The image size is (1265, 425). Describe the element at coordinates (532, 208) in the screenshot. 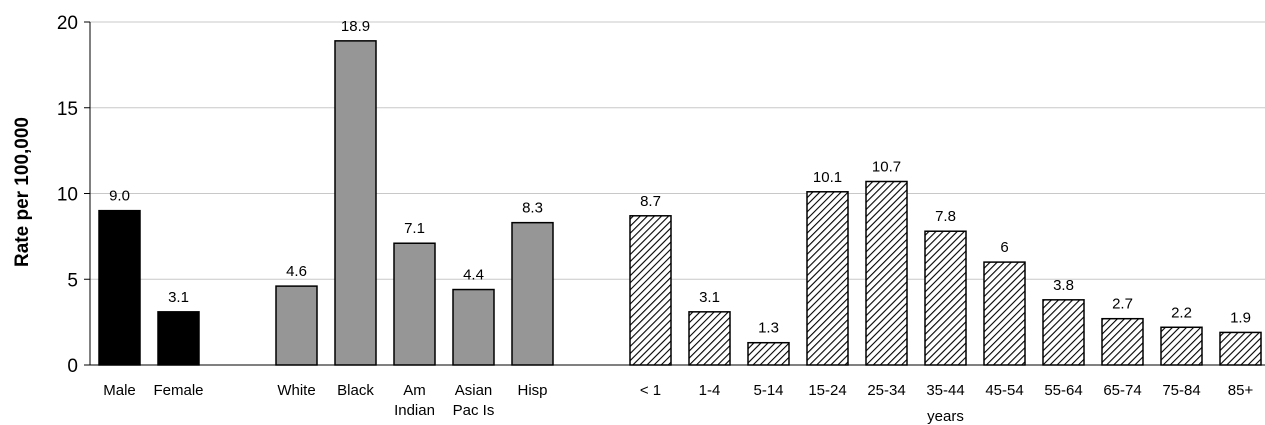

I see `data-label: 8.3` at that location.